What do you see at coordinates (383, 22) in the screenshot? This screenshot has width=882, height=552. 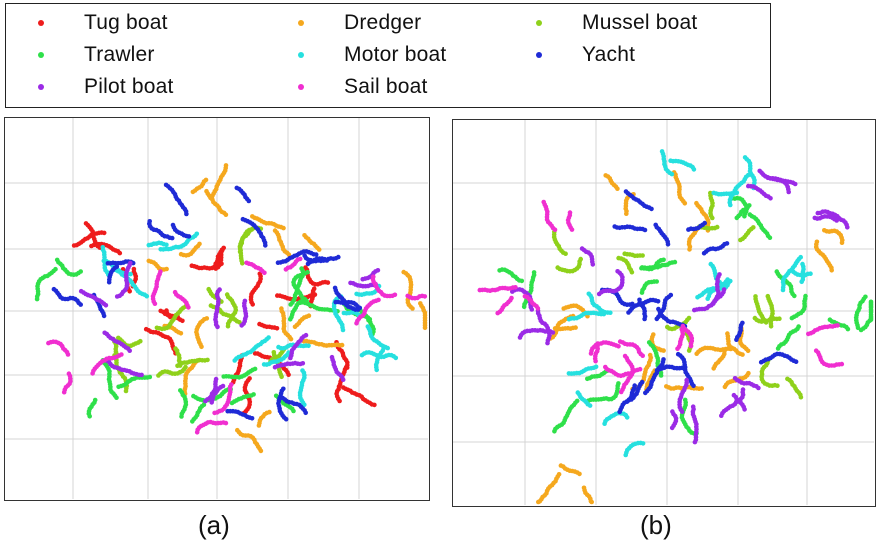 I see `legend-label: Dredger` at bounding box center [383, 22].